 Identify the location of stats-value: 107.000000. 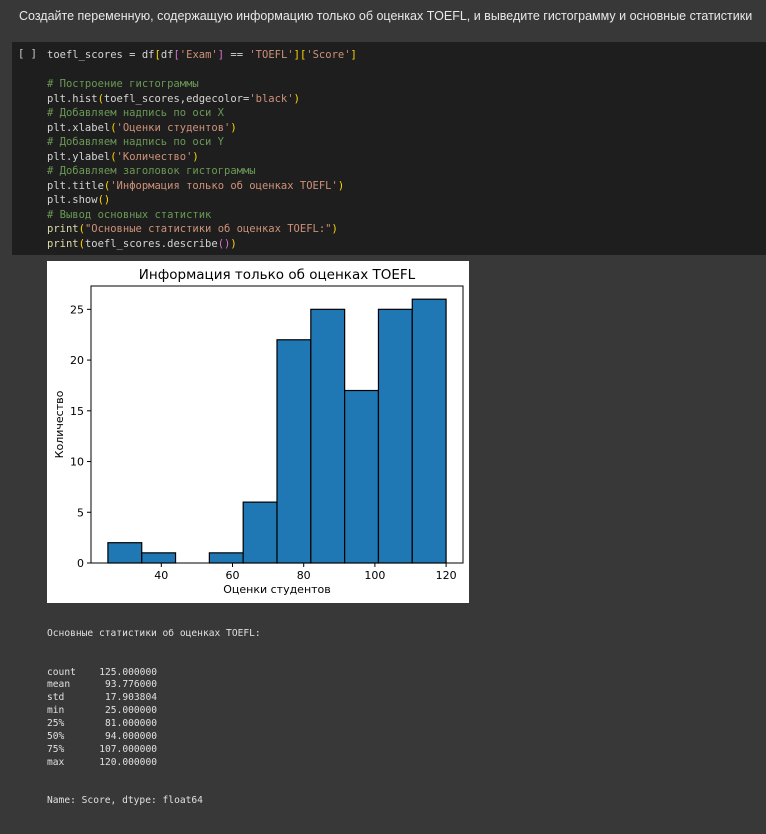
(128, 749).